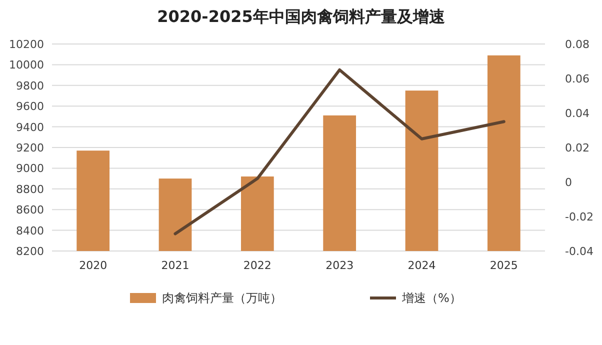  What do you see at coordinates (577, 79) in the screenshot?
I see `y2-tick-label: 0.06` at bounding box center [577, 79].